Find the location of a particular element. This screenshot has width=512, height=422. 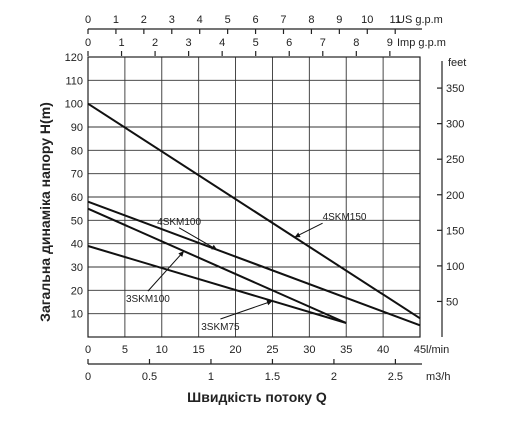

m3h-tick-label: 1 is located at coordinates (211, 377).